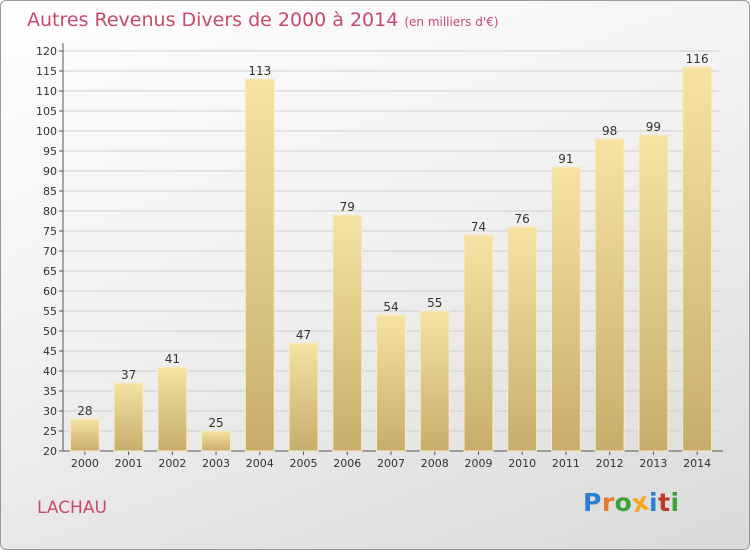  Describe the element at coordinates (50, 271) in the screenshot. I see `y-tick-label: 65` at that location.